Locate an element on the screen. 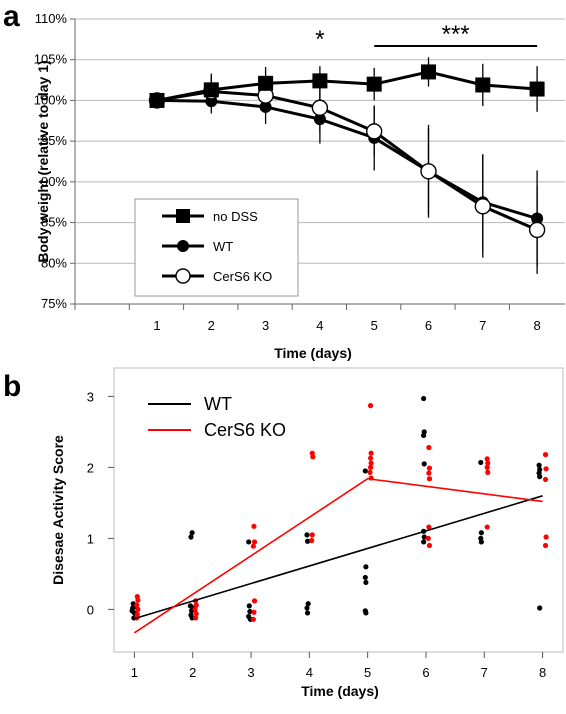  b-x-tick-label: 7 is located at coordinates (484, 672).